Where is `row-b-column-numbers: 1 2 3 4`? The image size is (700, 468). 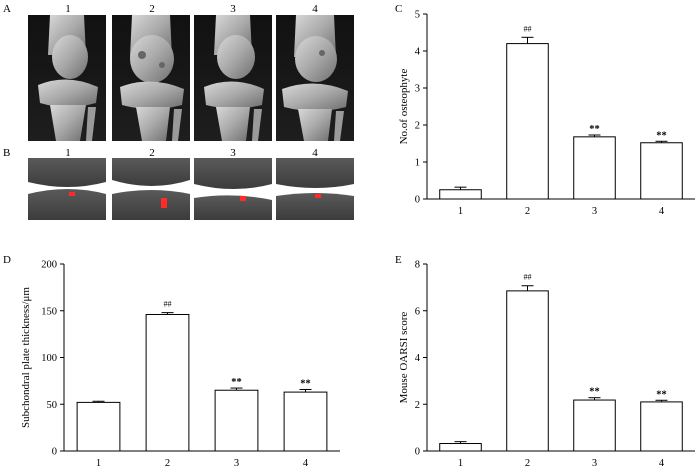
row-b-column-numbers: 1 2 3 4 is located at coordinates (191, 153).